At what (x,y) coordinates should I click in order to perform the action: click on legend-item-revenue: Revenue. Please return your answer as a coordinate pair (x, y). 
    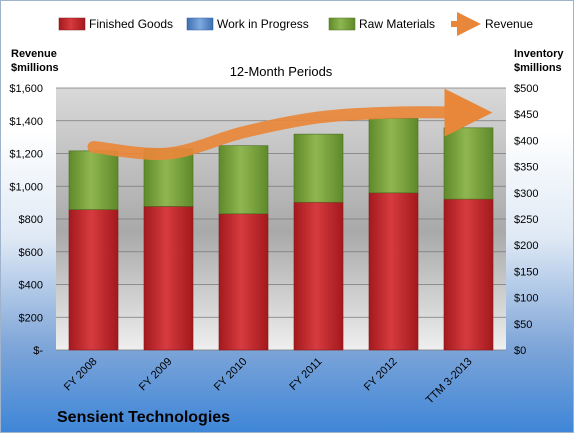
    Looking at the image, I should click on (492, 24).